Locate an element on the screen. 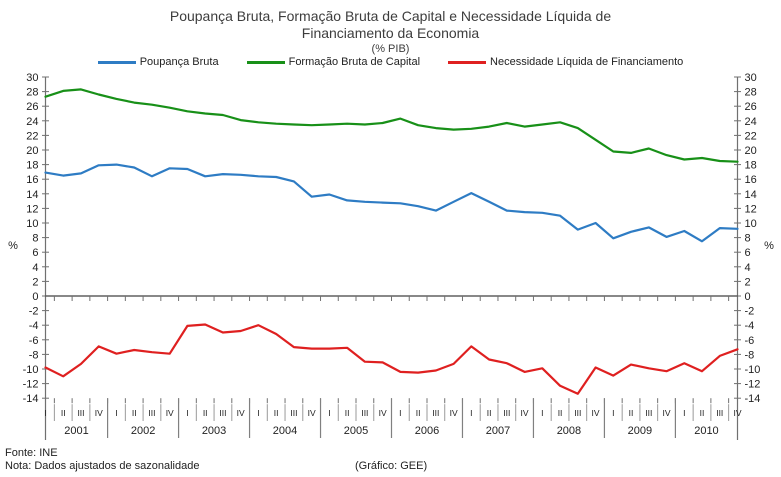 The image size is (781, 477). svg-text: 2003 is located at coordinates (214, 431).